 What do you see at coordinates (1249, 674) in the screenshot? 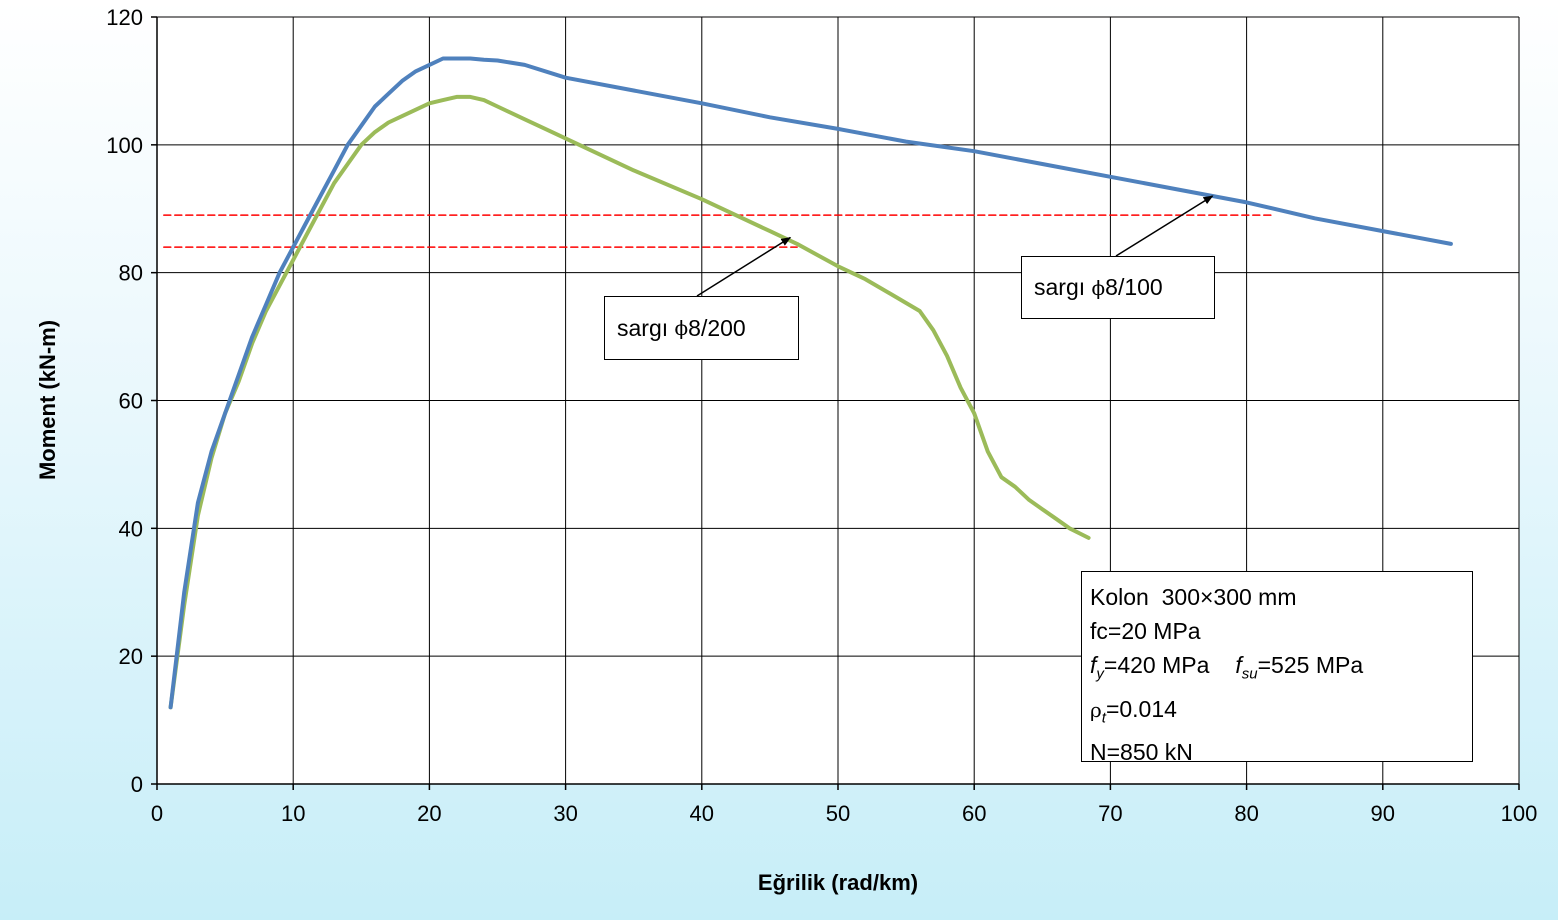
I see `fsu-subscript: su` at bounding box center [1249, 674].